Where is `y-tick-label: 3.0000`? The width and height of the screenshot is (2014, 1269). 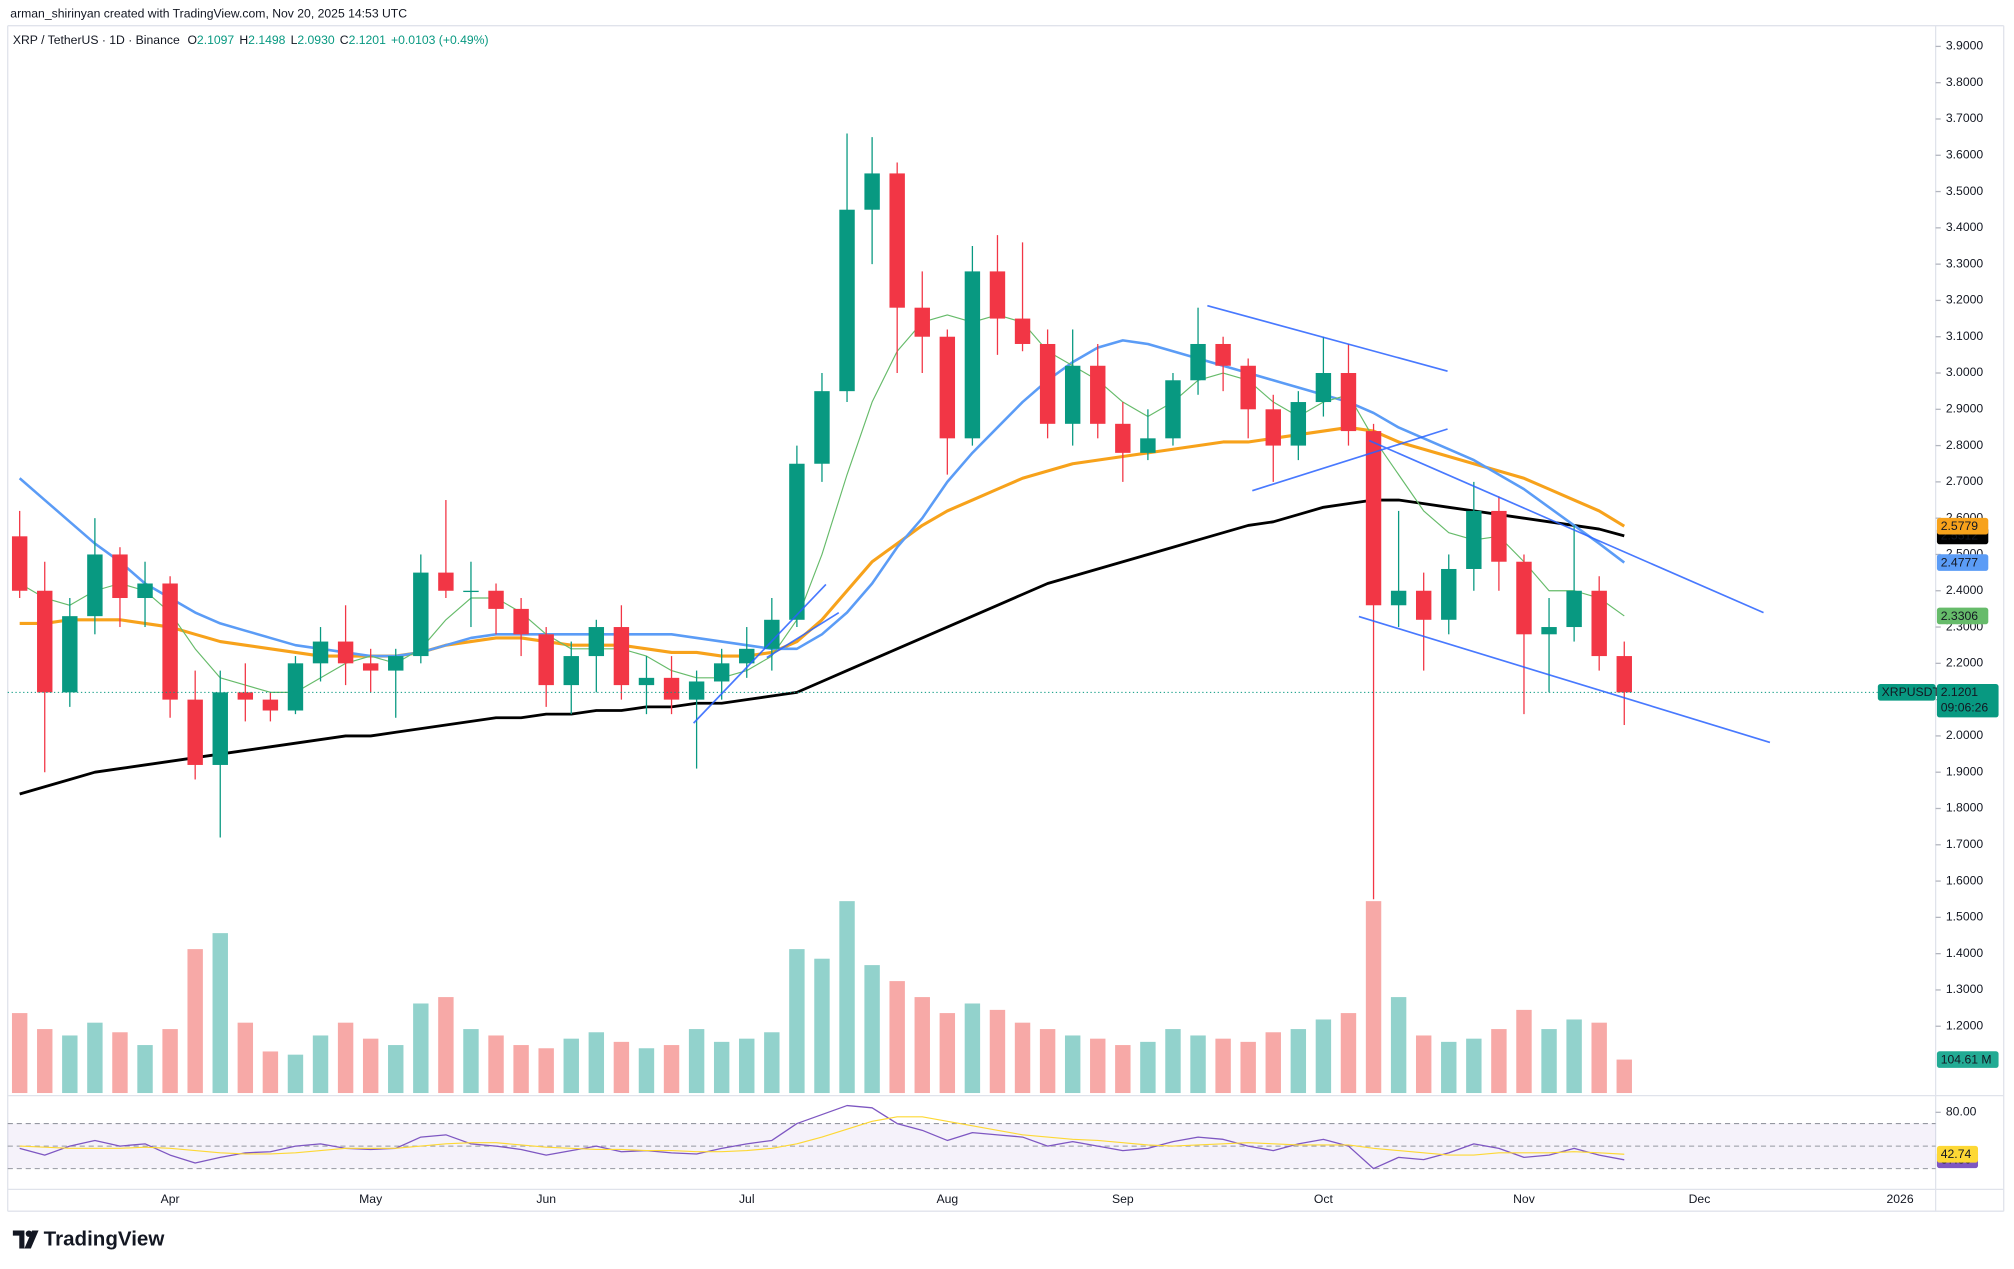
y-tick-label: 3.0000 is located at coordinates (1964, 372).